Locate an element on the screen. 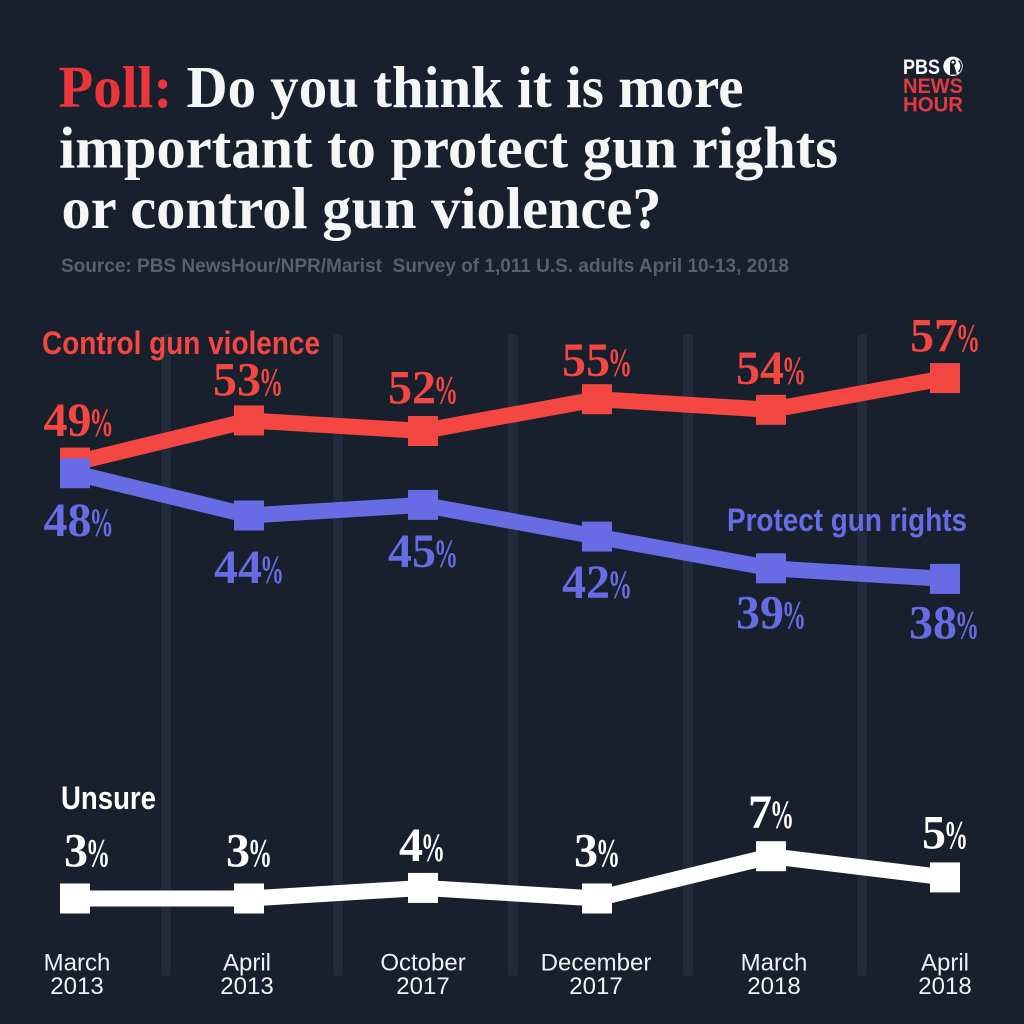 This screenshot has width=1024, height=1024. svg-text: Control gun violence is located at coordinates (181, 343).